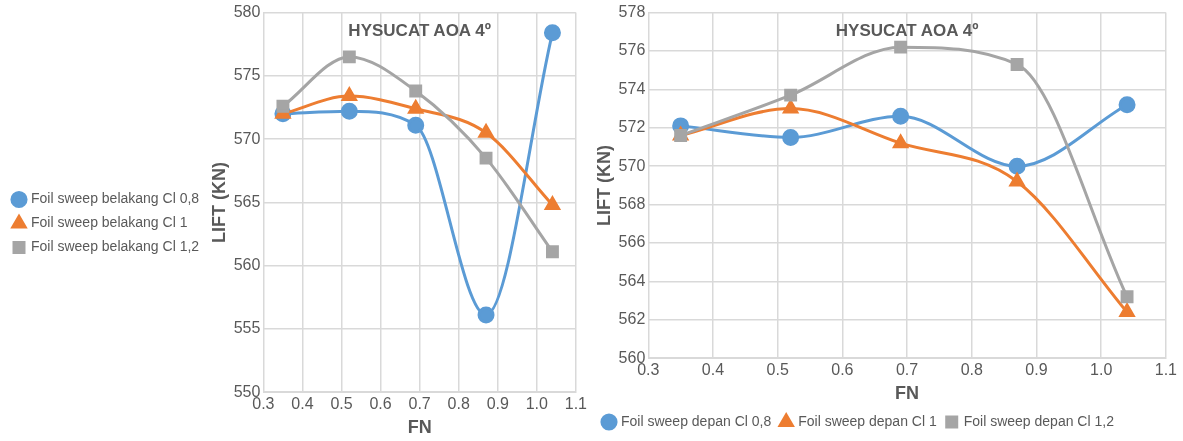 The height and width of the screenshot is (441, 1183). What do you see at coordinates (632, 204) in the screenshot?
I see `y-tick-label: 568` at bounding box center [632, 204].